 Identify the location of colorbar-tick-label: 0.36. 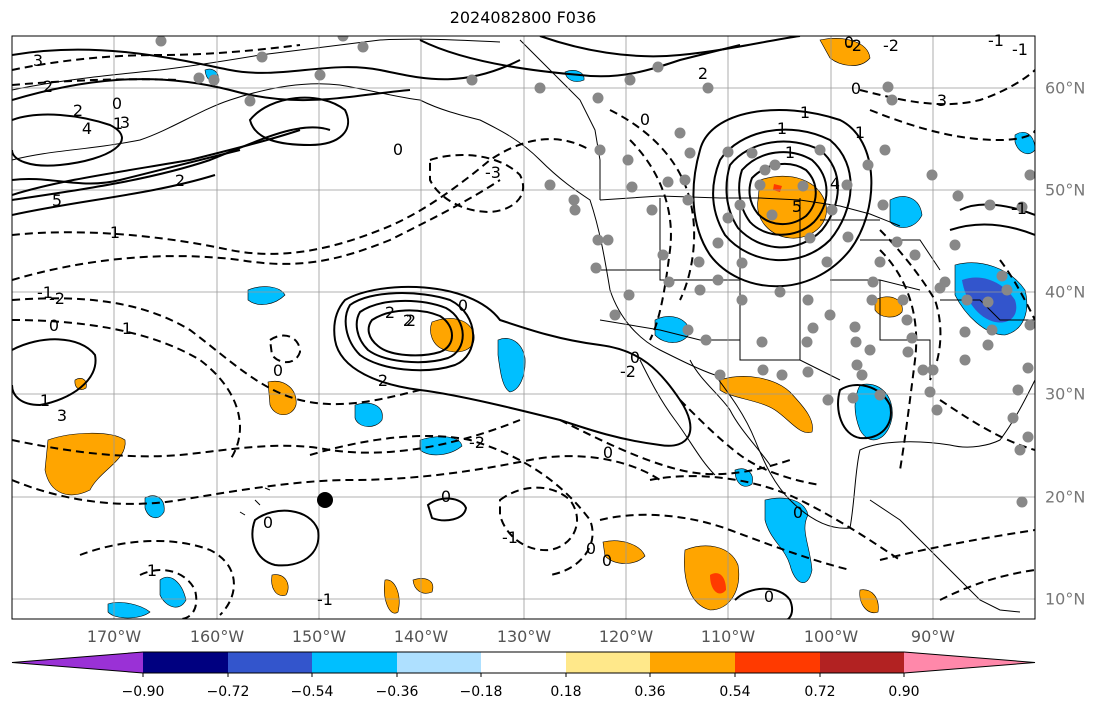
(650, 692).